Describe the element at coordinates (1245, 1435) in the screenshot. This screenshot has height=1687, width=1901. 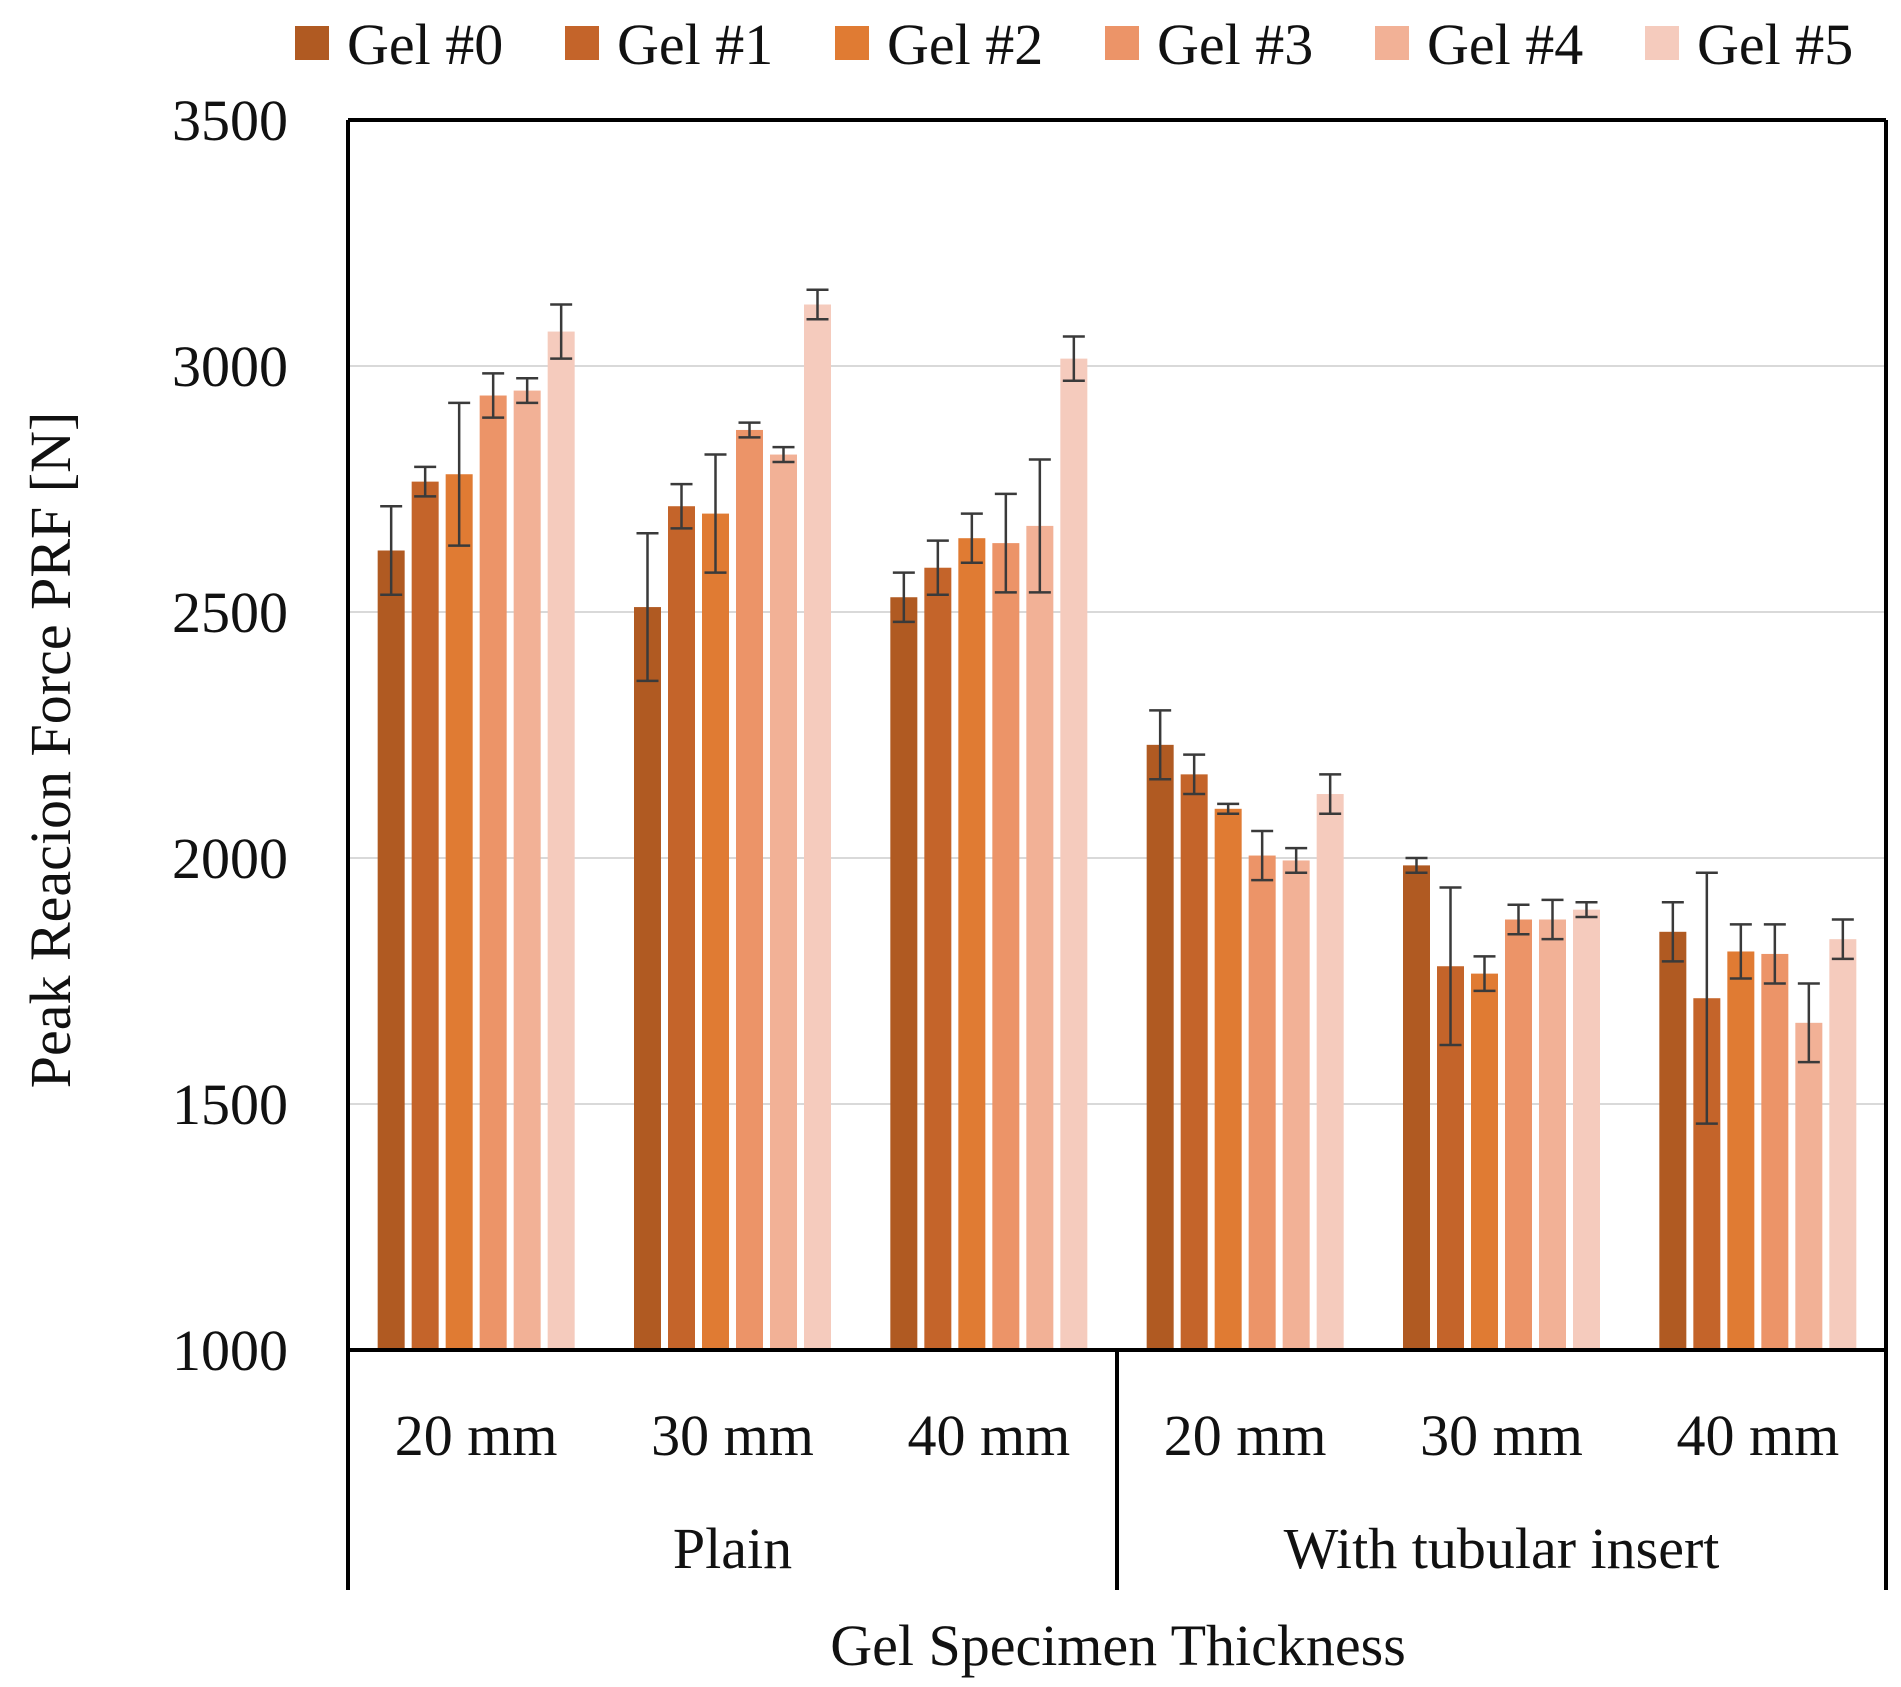
I see `x-category-label: 20 mm` at that location.